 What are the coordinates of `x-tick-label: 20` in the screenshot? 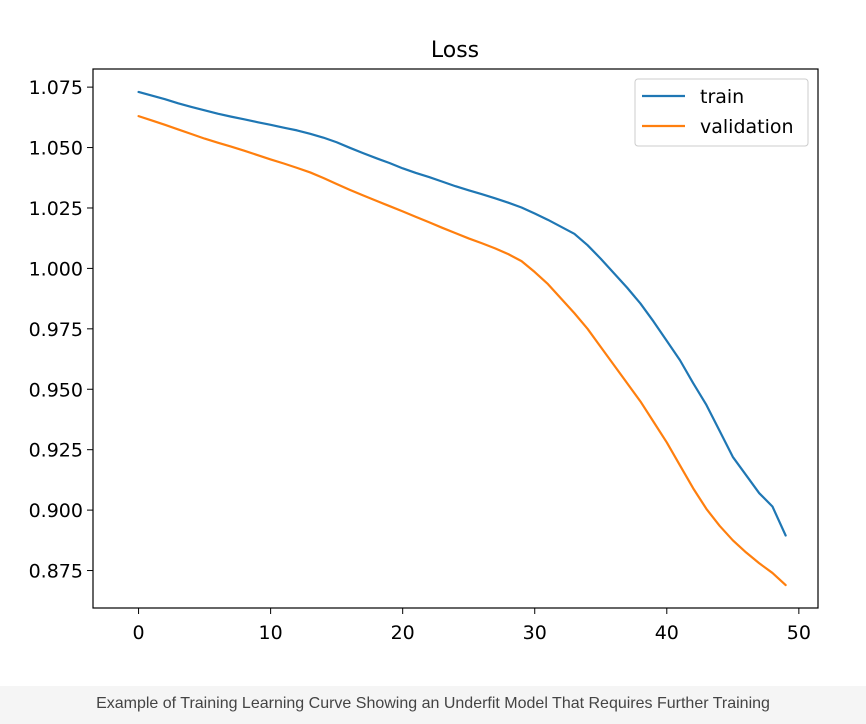 It's located at (403, 633).